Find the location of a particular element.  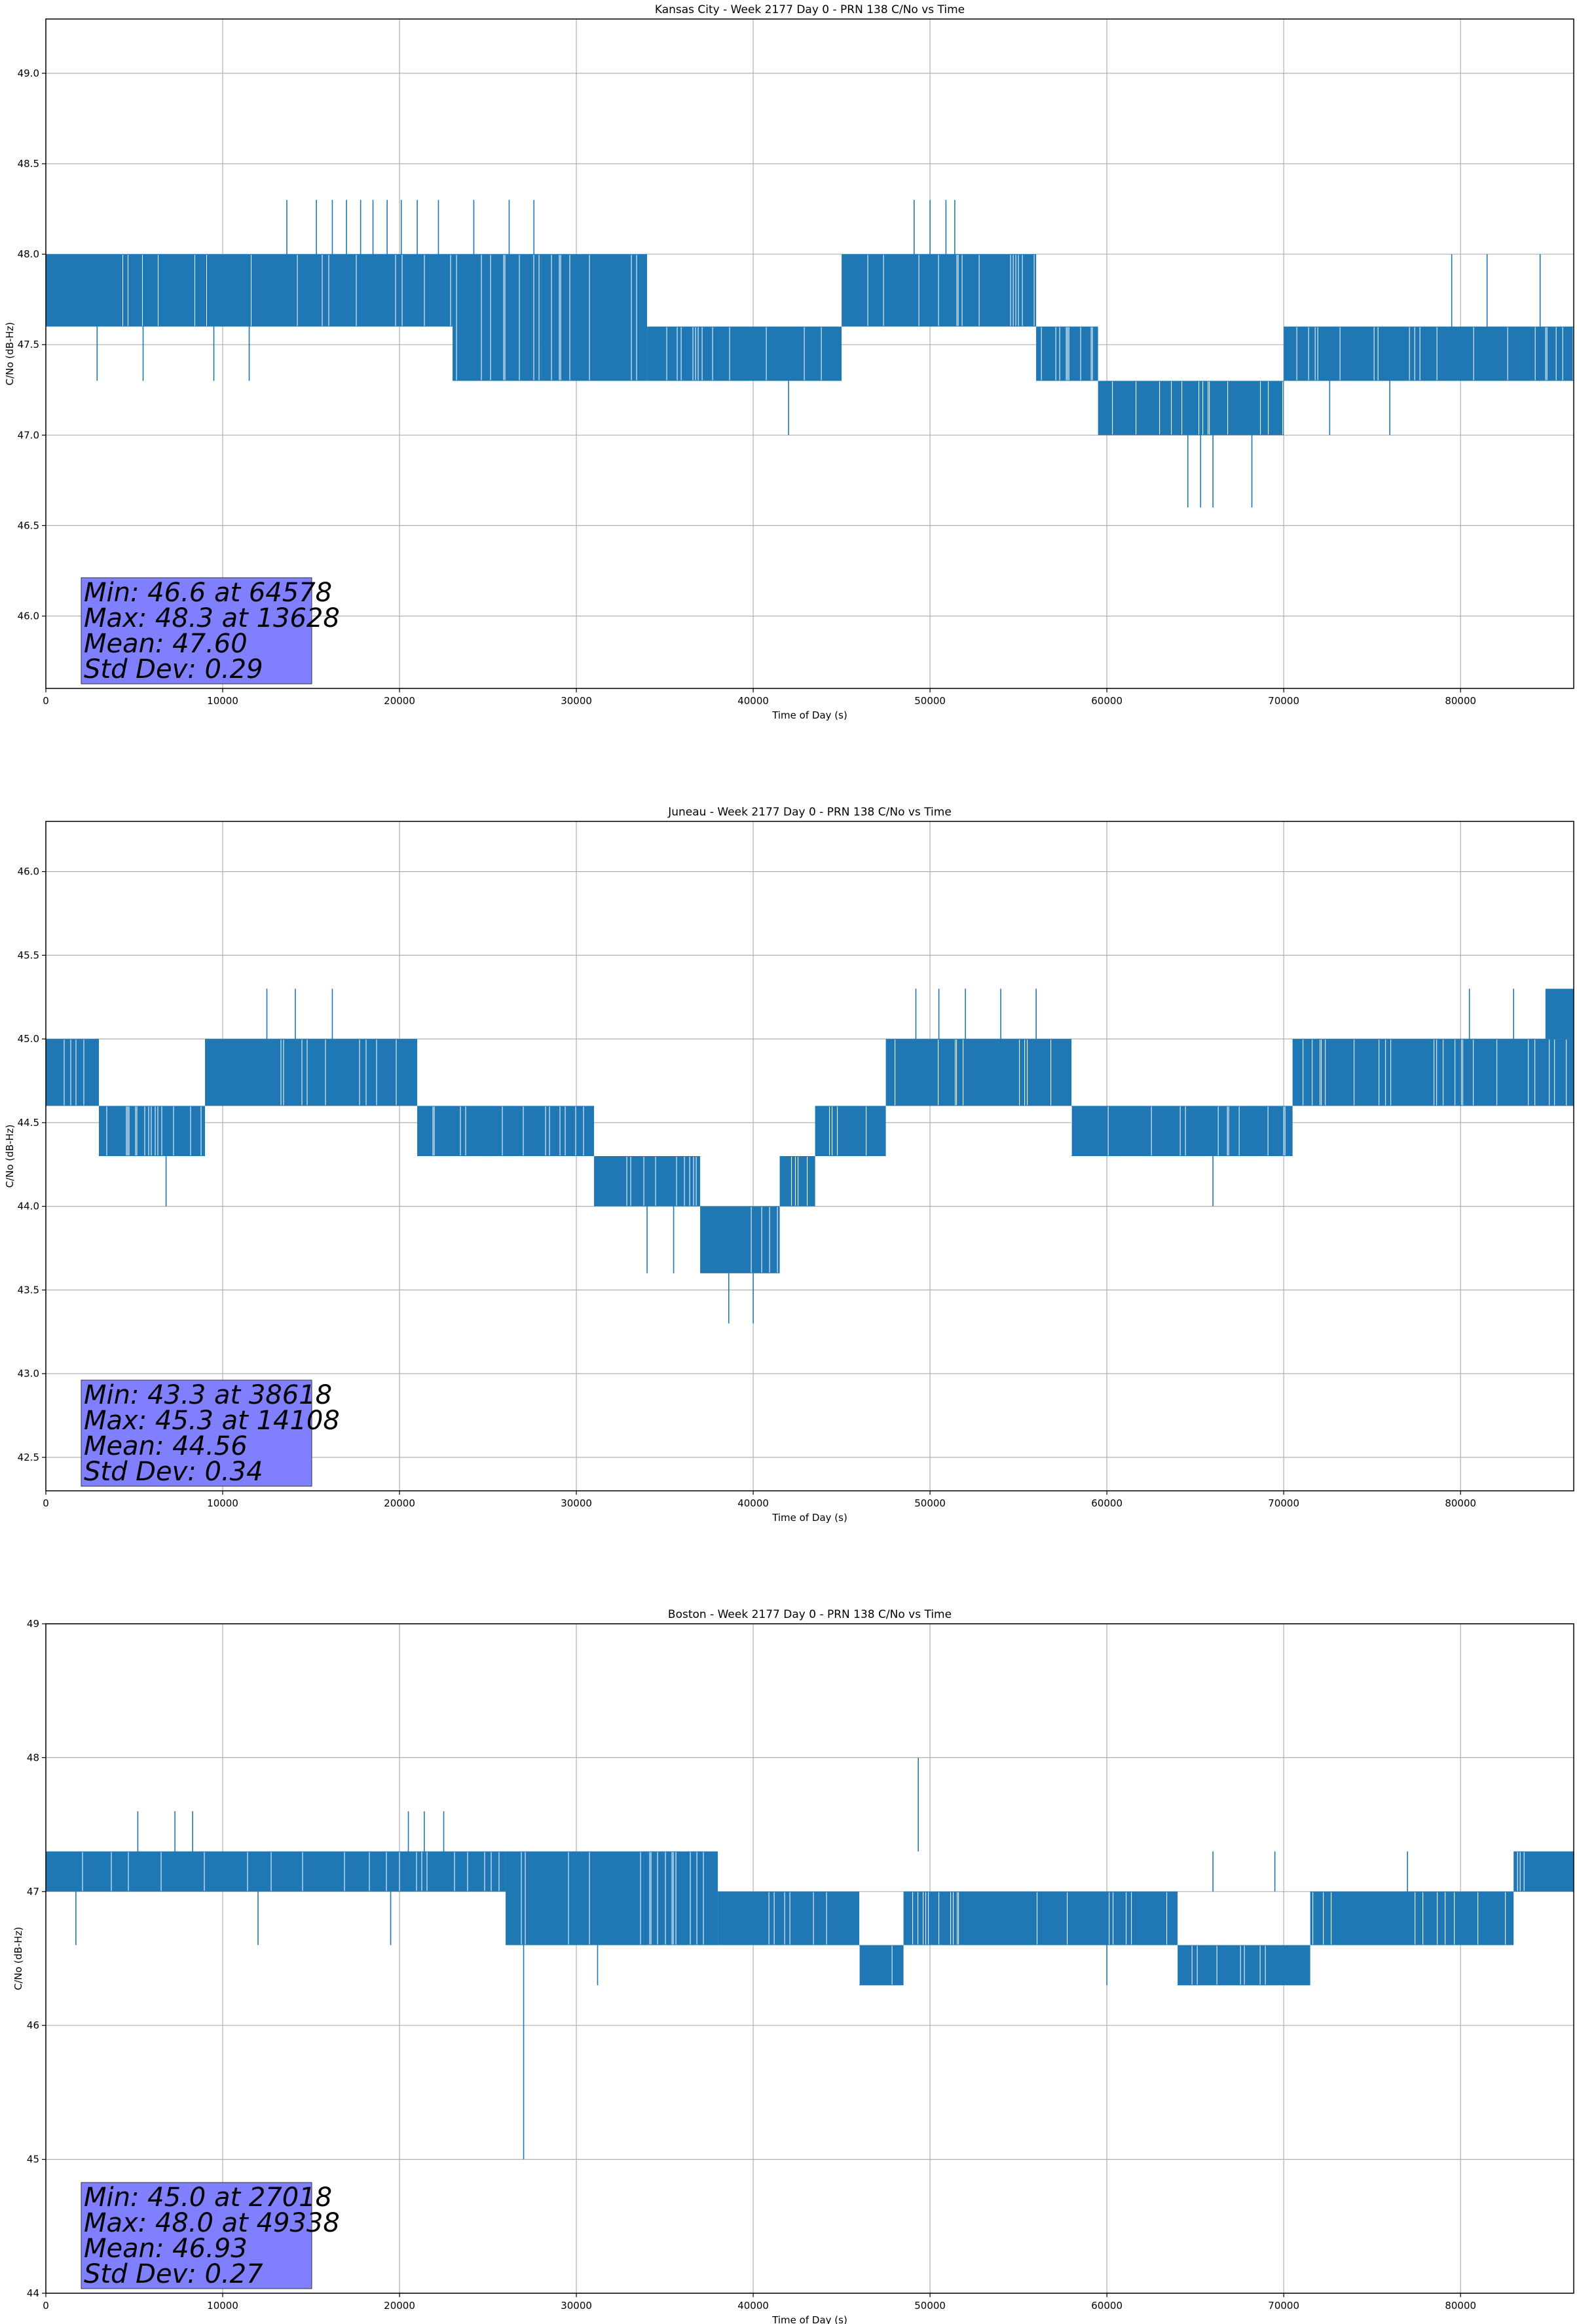

y-tick-label: 48.0 is located at coordinates (28, 254).